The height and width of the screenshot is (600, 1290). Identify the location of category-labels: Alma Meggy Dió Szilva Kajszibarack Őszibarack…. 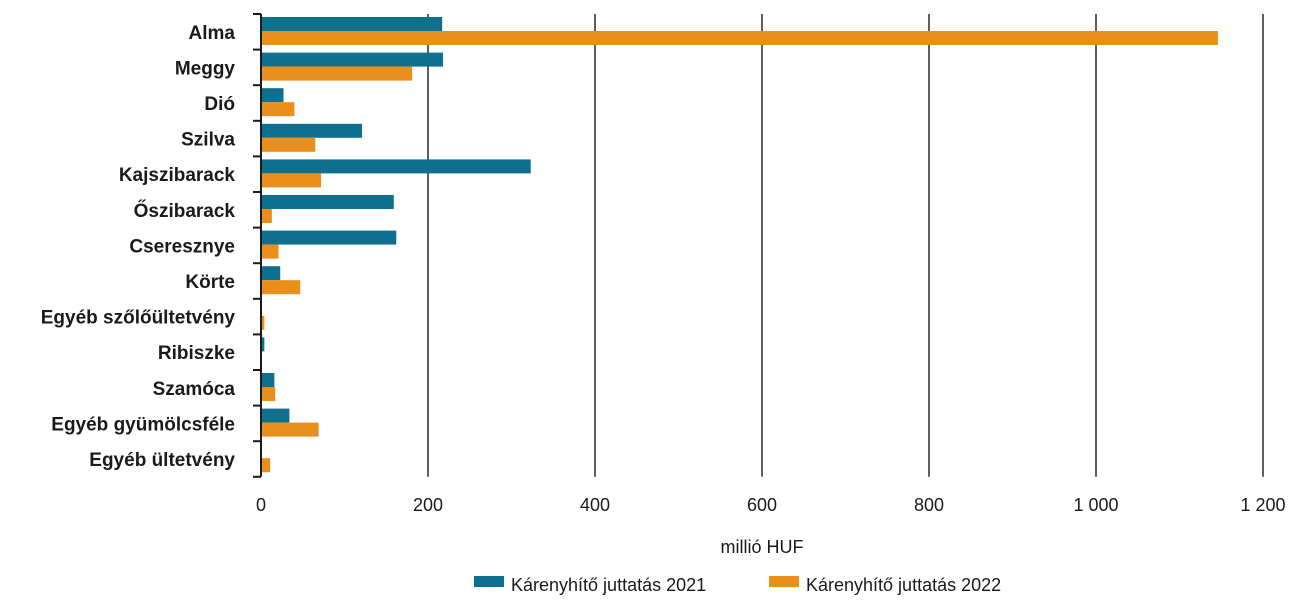
(138, 247).